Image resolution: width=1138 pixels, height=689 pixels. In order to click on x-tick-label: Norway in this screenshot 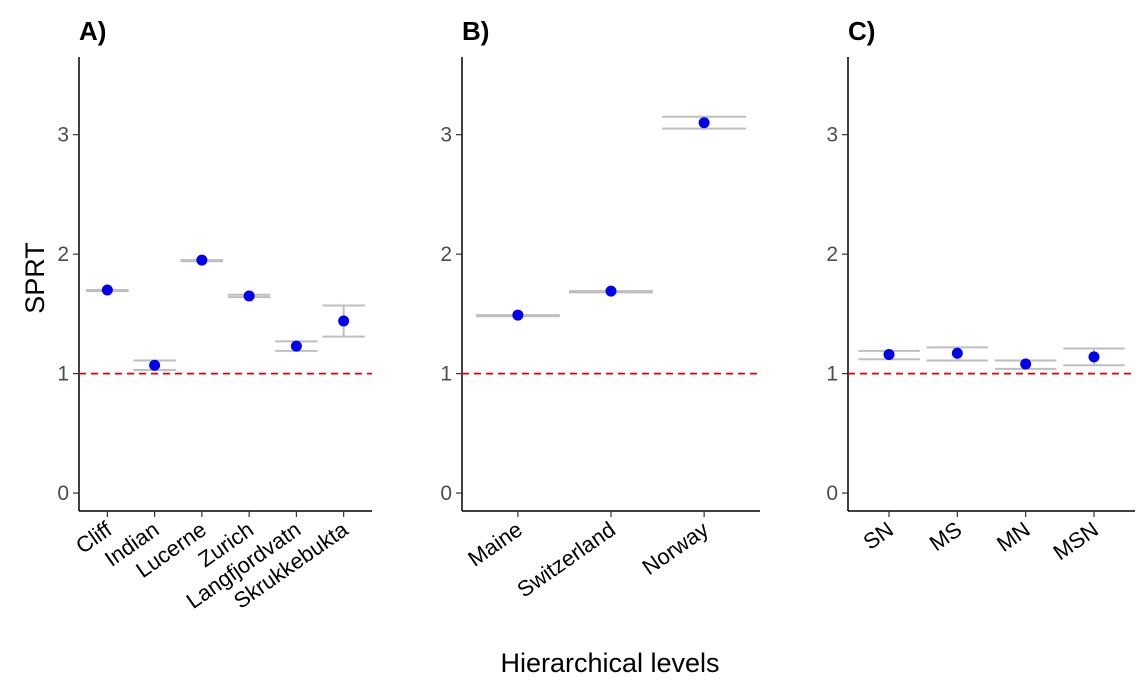, I will do `click(675, 548)`.